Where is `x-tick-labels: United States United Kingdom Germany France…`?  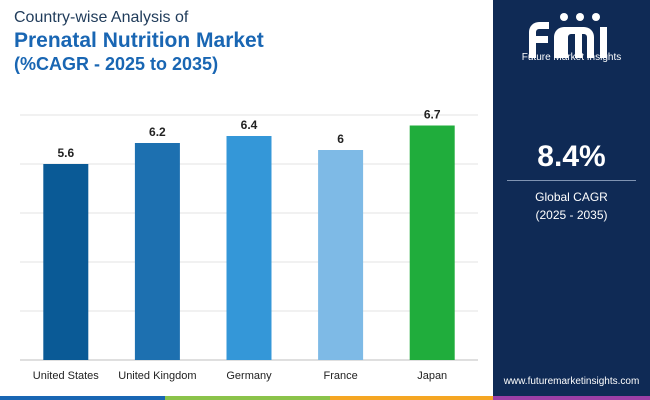
x-tick-labels: United States United Kingdom Germany France… is located at coordinates (240, 376).